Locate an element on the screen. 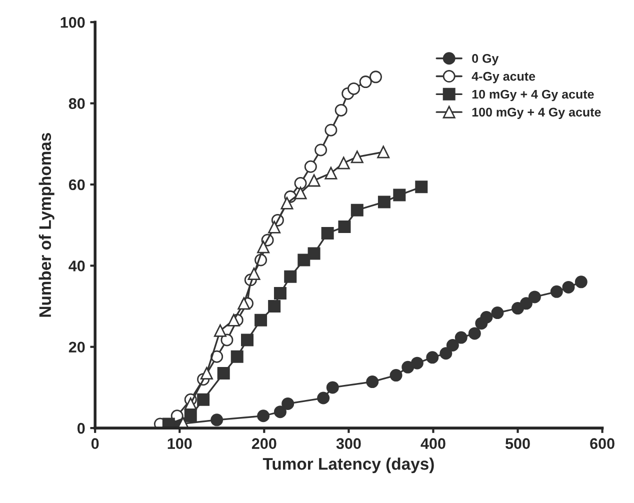  y-tick-label: 80 is located at coordinates (76, 103).